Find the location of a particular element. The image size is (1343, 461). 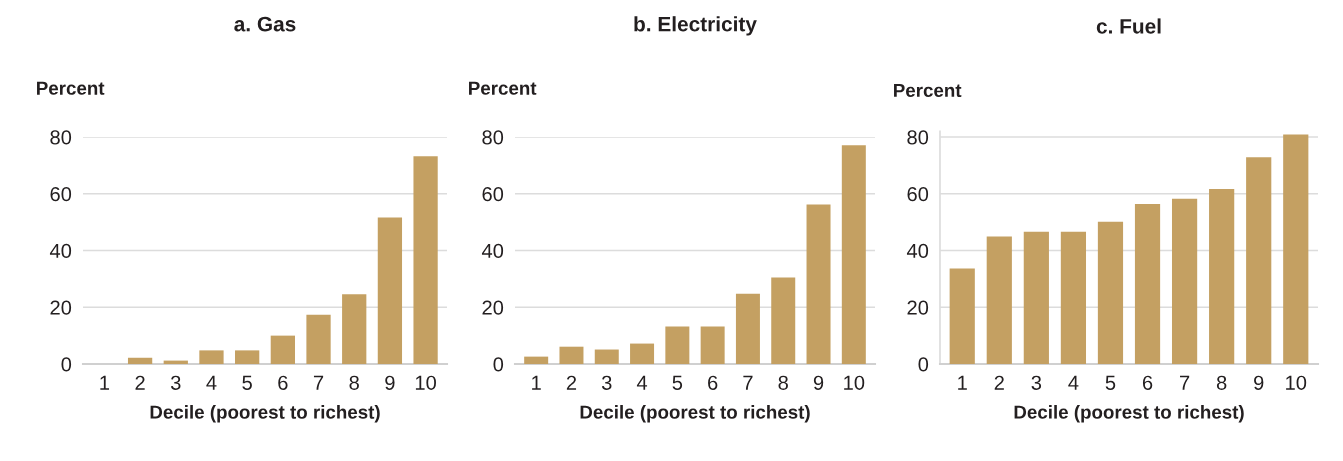

chart-title: b. Electricity is located at coordinates (695, 26).